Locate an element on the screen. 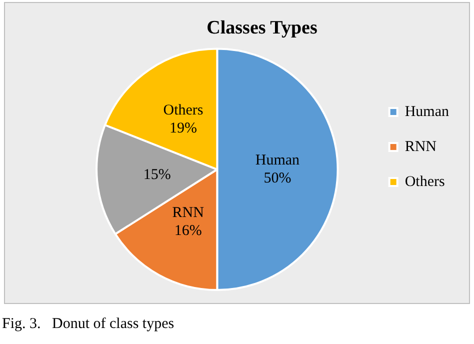 The width and height of the screenshot is (474, 344). slice-label: Human is located at coordinates (277, 160).